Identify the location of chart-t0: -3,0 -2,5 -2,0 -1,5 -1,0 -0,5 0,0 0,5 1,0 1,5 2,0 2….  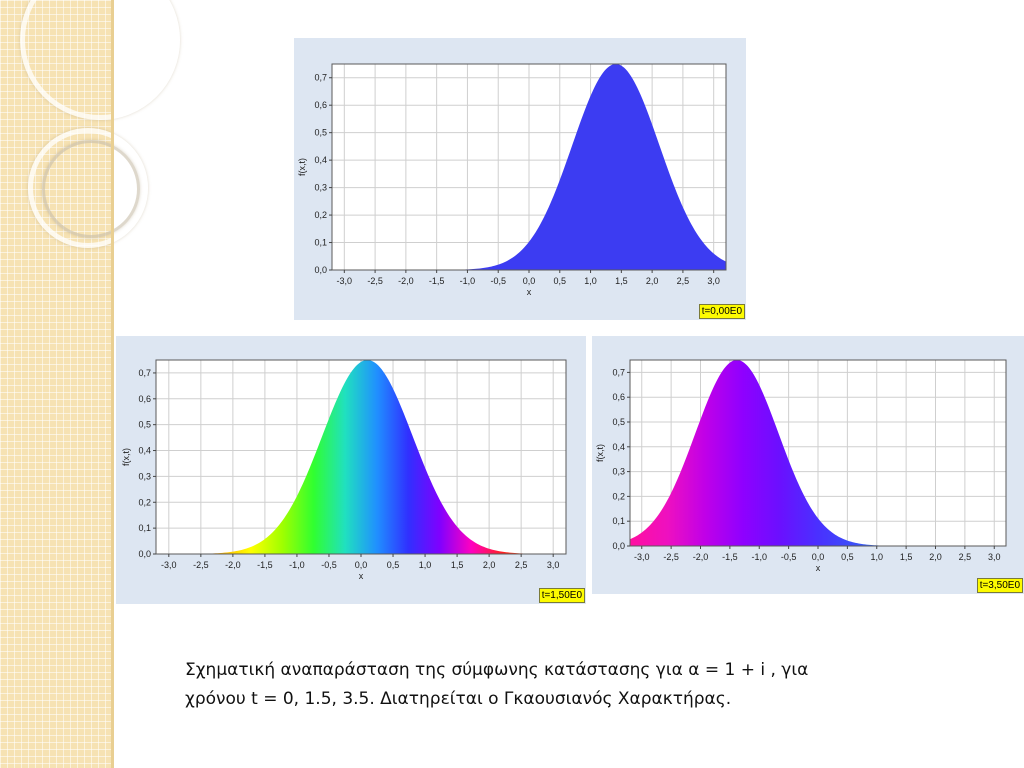
(512, 180).